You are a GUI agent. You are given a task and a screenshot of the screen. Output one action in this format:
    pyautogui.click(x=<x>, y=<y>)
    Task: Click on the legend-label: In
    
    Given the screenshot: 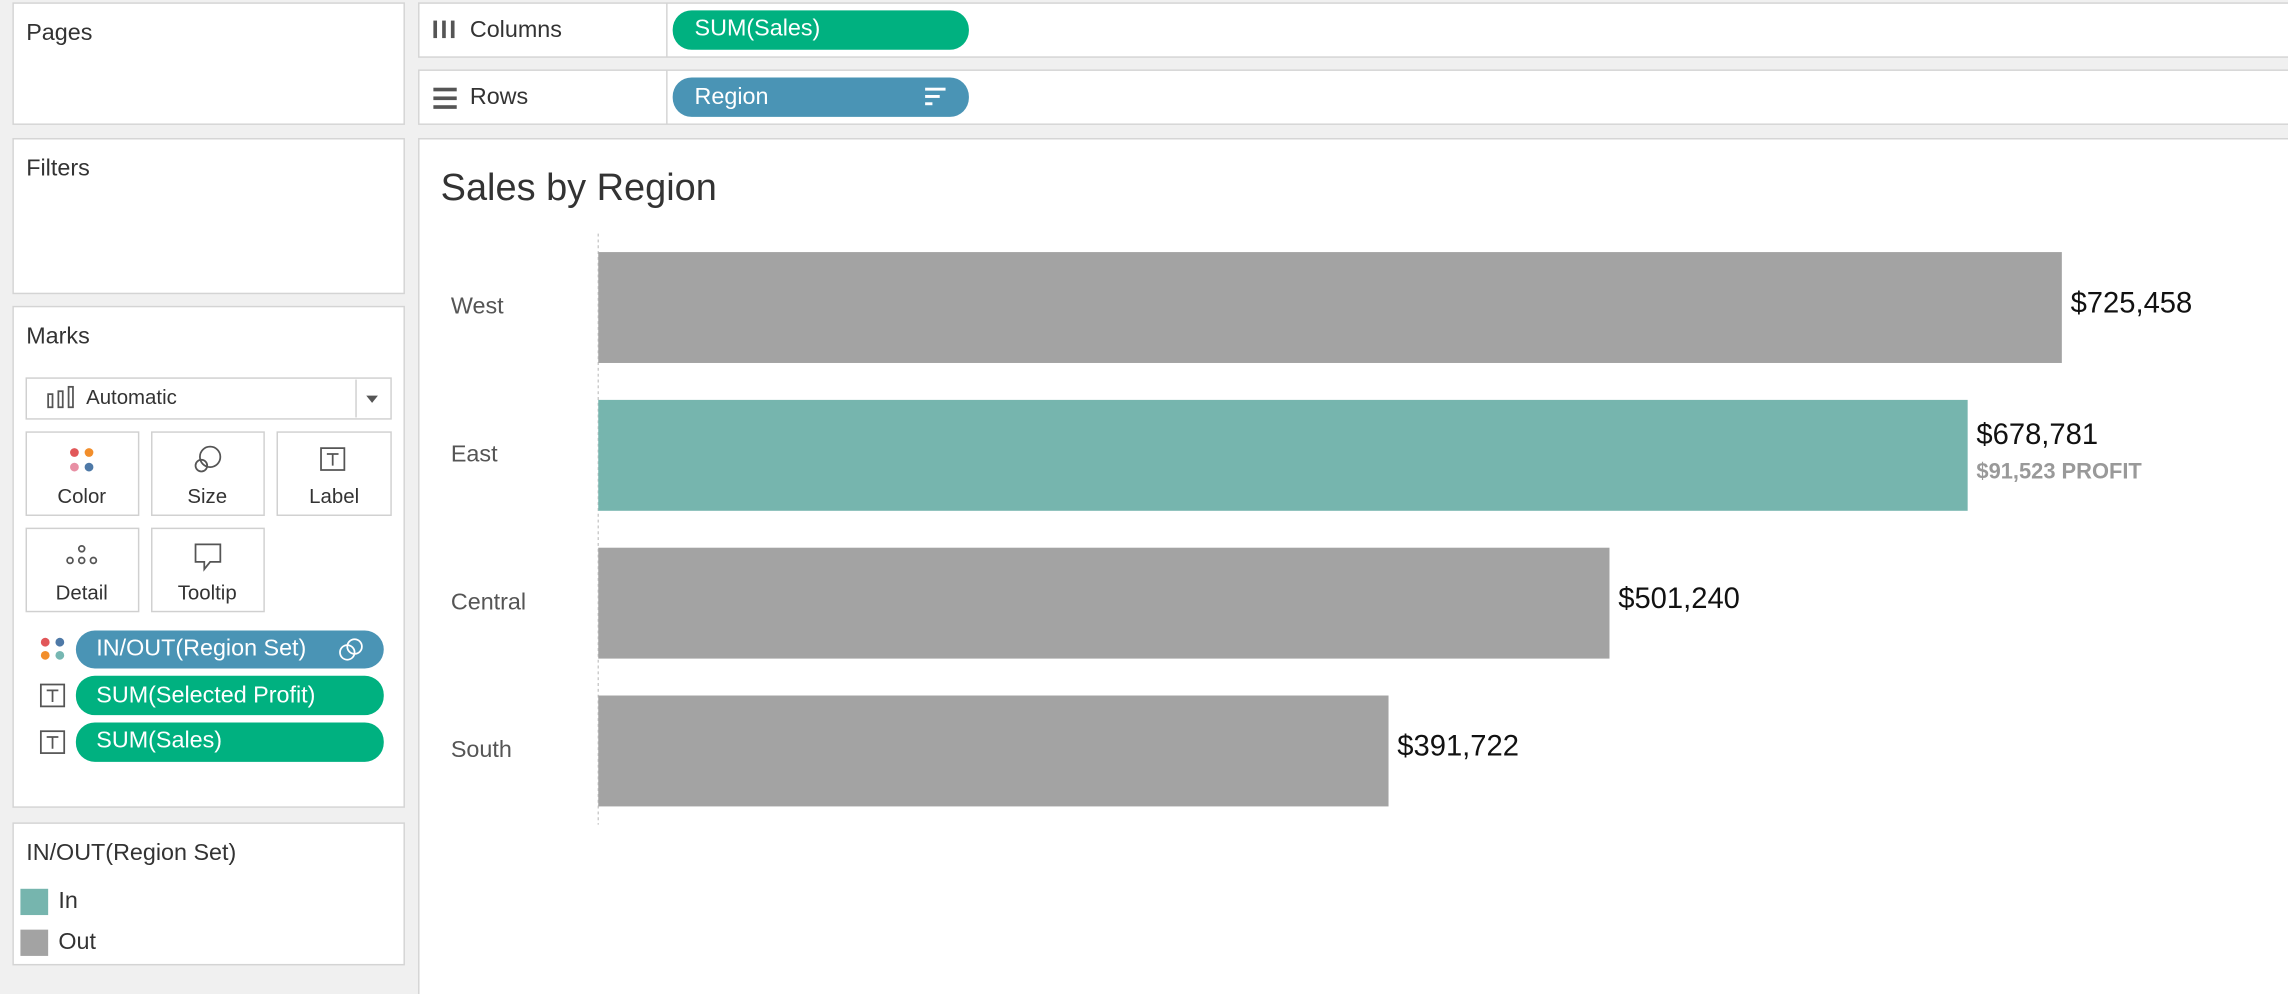 What is the action you would take?
    pyautogui.click(x=67, y=900)
    